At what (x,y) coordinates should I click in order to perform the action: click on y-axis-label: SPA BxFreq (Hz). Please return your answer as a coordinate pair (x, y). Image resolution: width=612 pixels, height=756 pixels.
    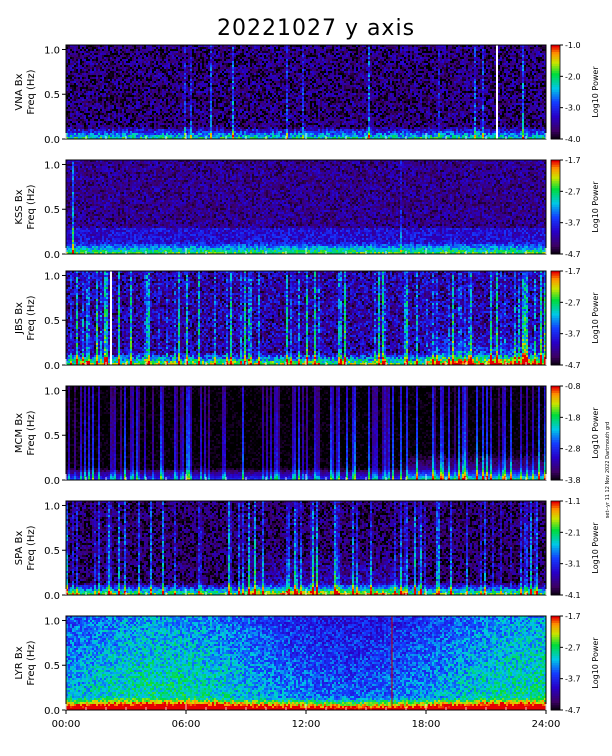
    Looking at the image, I should click on (25, 547).